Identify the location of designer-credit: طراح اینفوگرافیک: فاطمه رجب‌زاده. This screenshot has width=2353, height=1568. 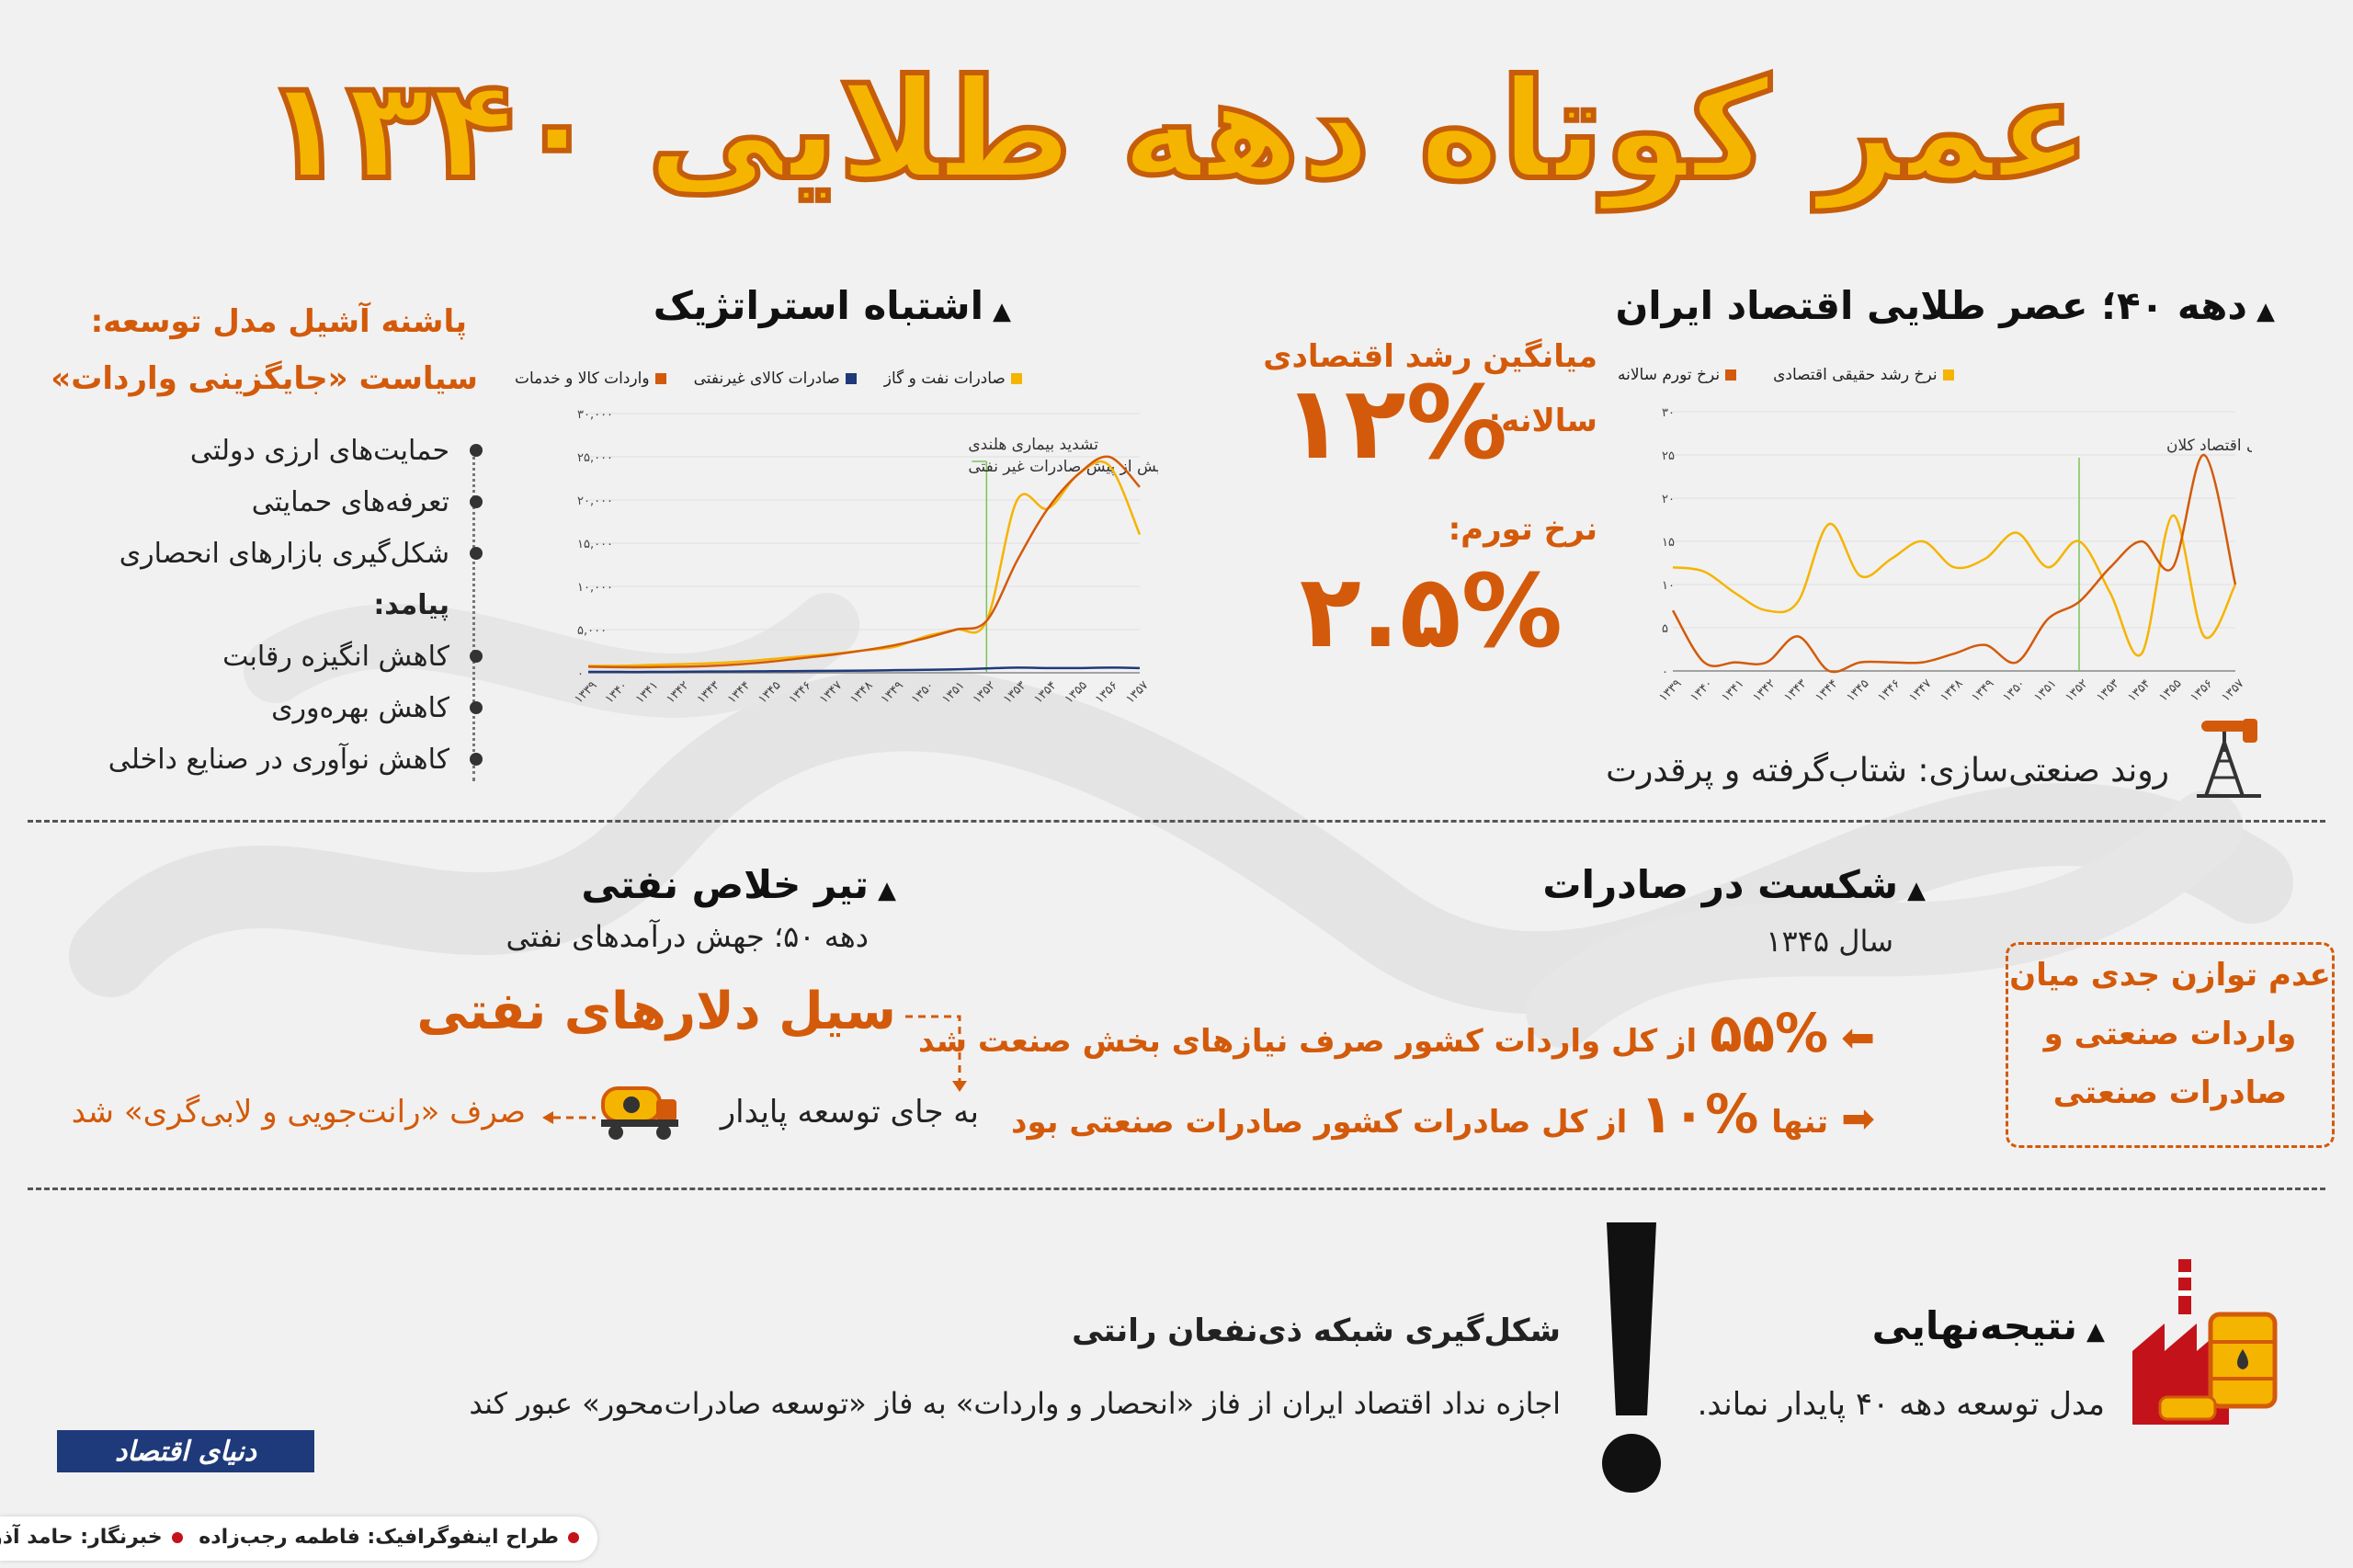
(379, 1537).